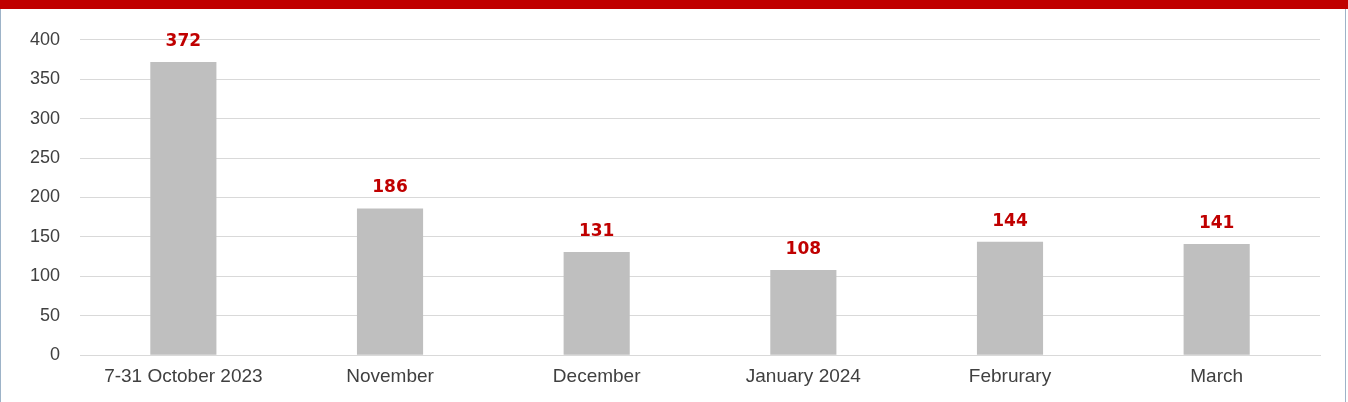  What do you see at coordinates (45, 78) in the screenshot?
I see `y-tick-label: 350` at bounding box center [45, 78].